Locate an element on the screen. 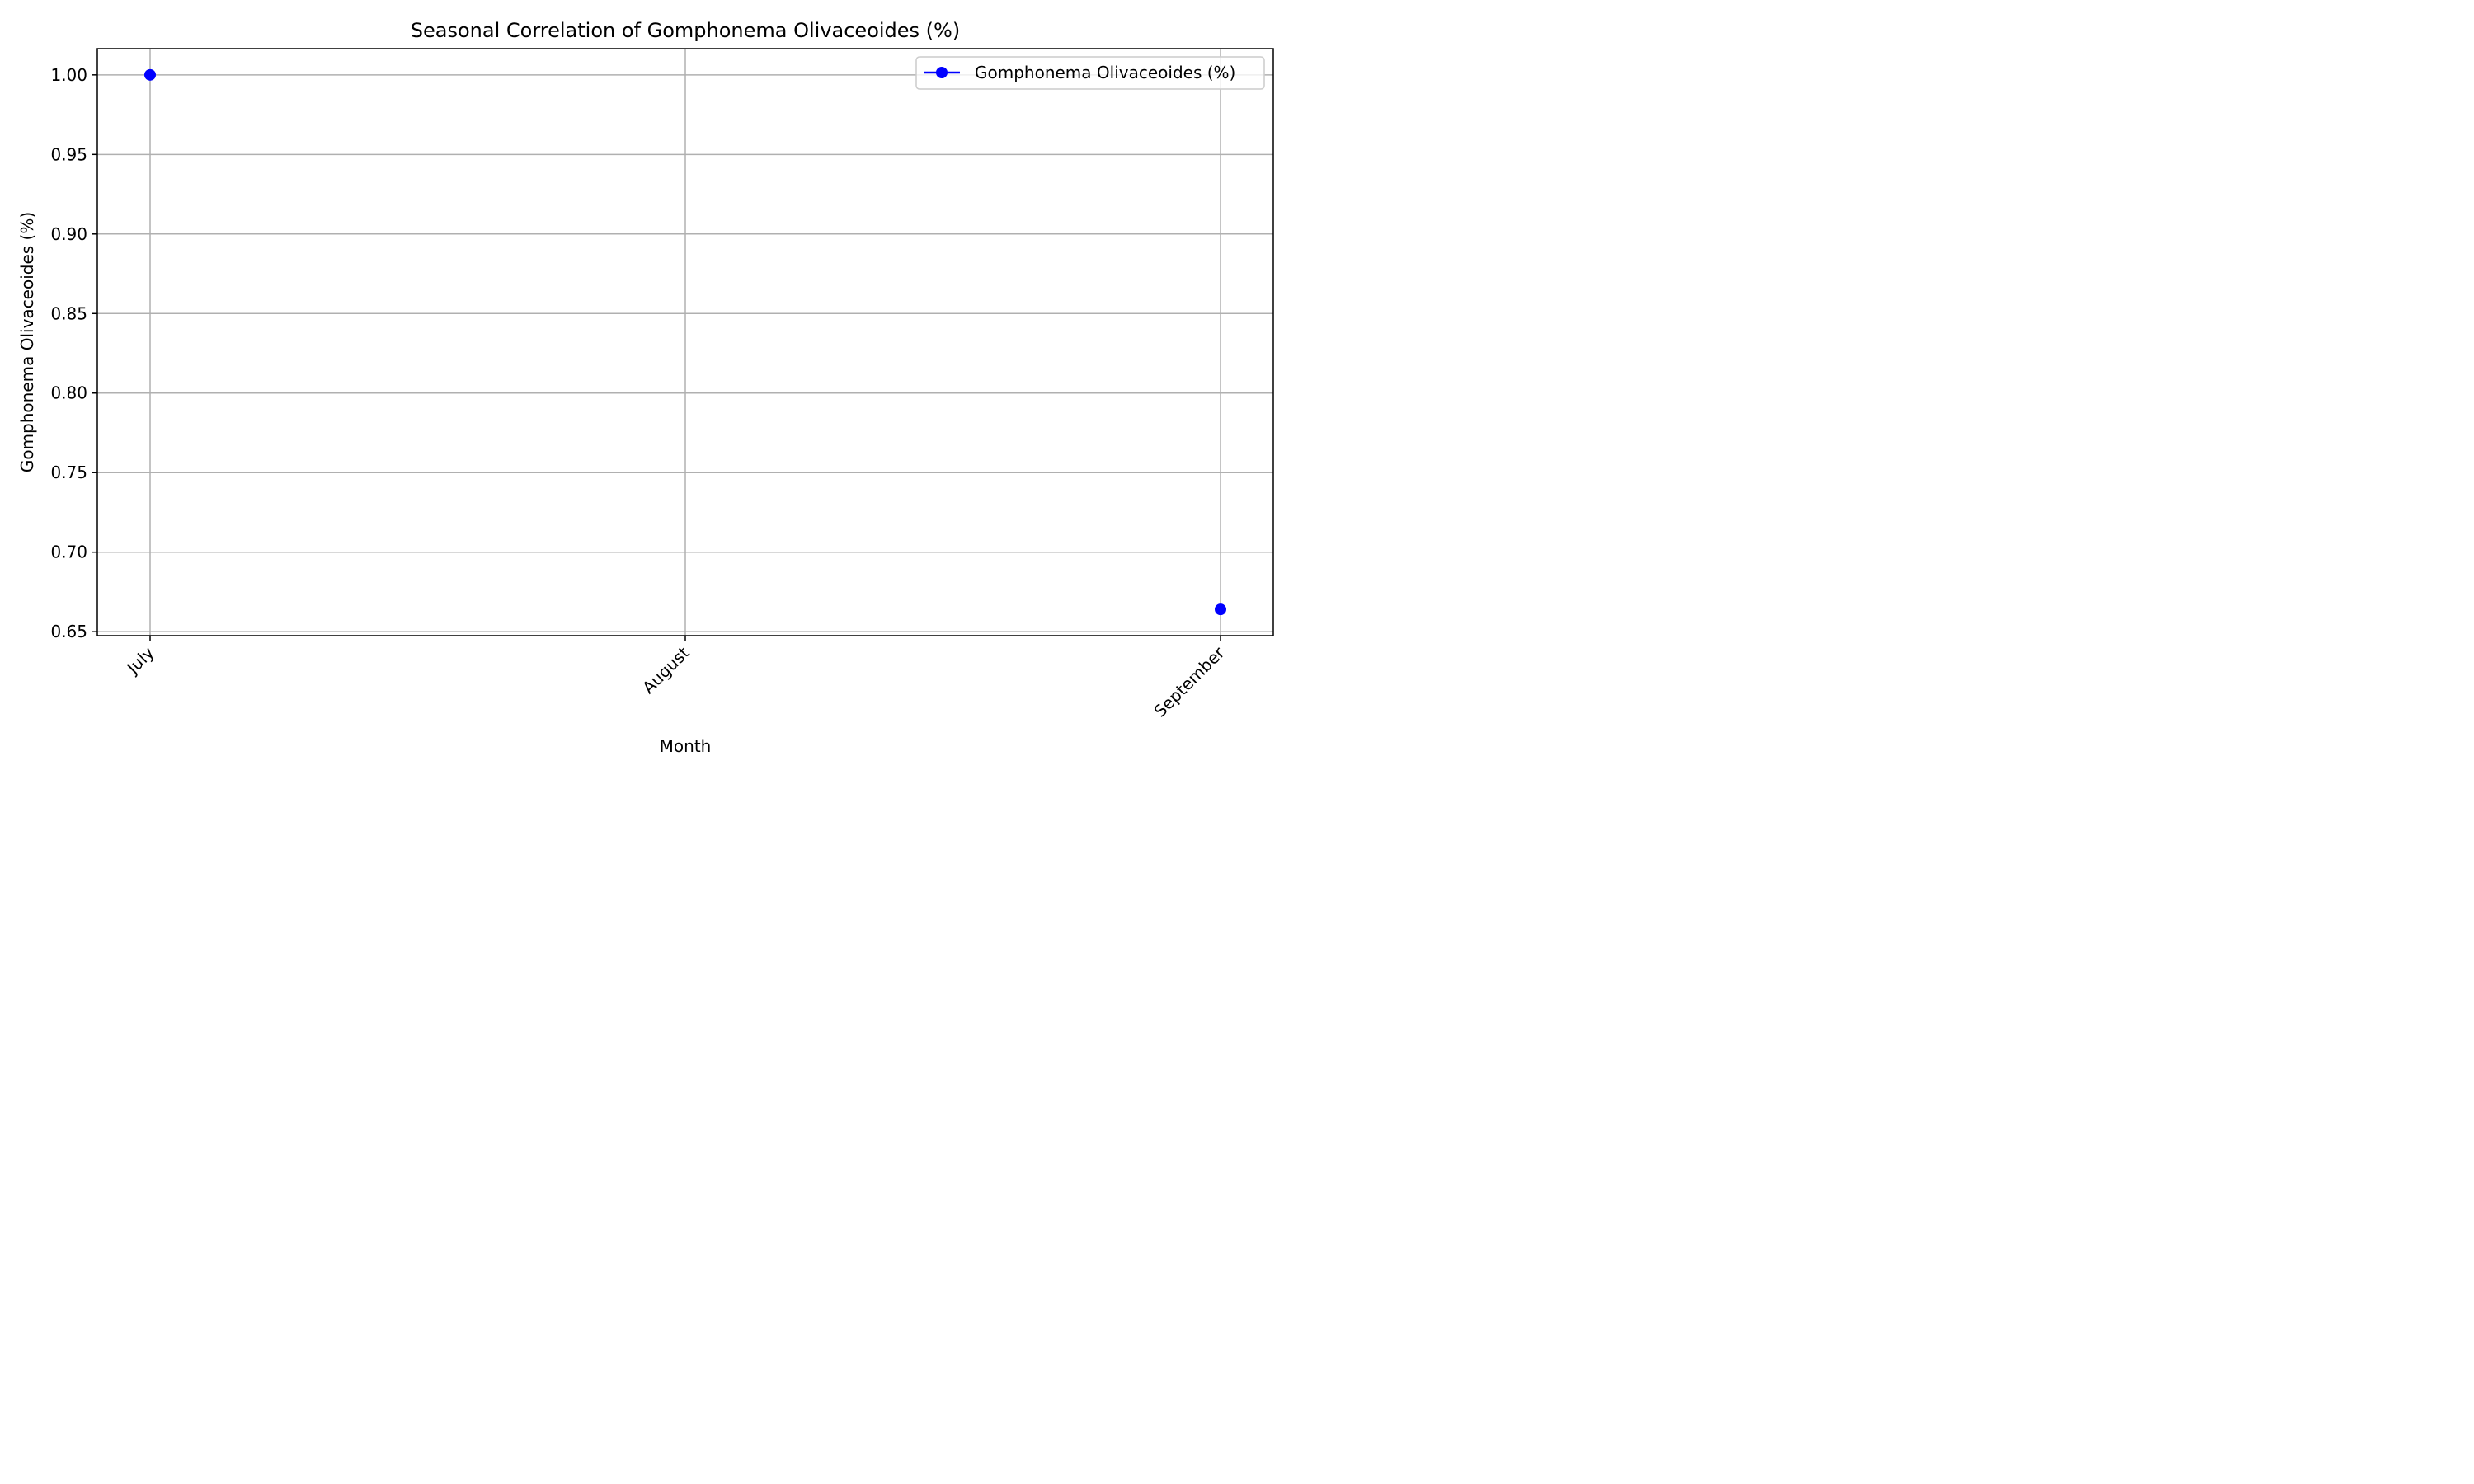  y-tick-label: 0.95 is located at coordinates (68, 154).